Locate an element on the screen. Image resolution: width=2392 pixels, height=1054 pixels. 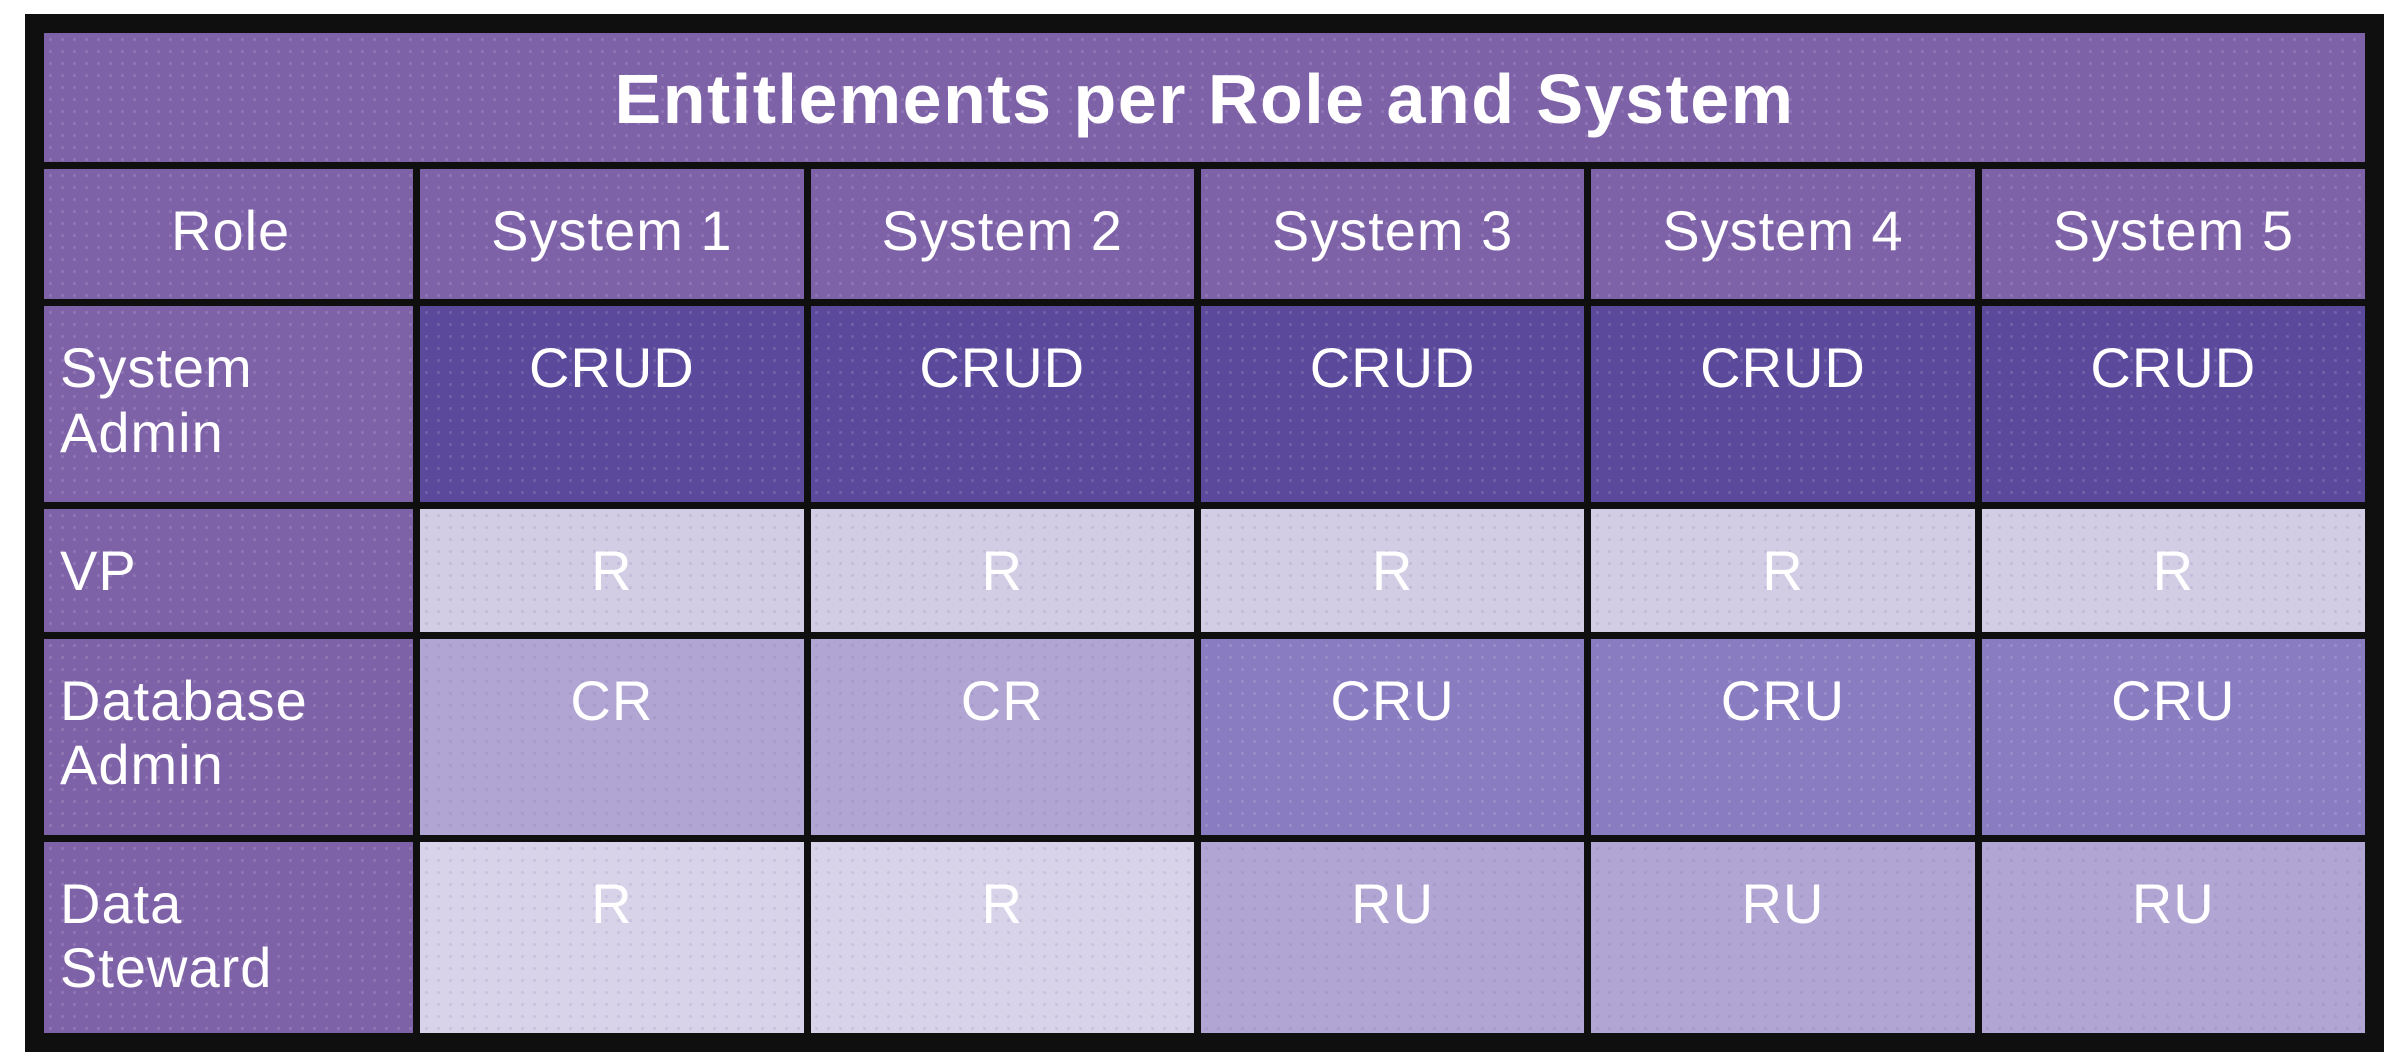
cell-vp-system-1: R is located at coordinates (612, 571).